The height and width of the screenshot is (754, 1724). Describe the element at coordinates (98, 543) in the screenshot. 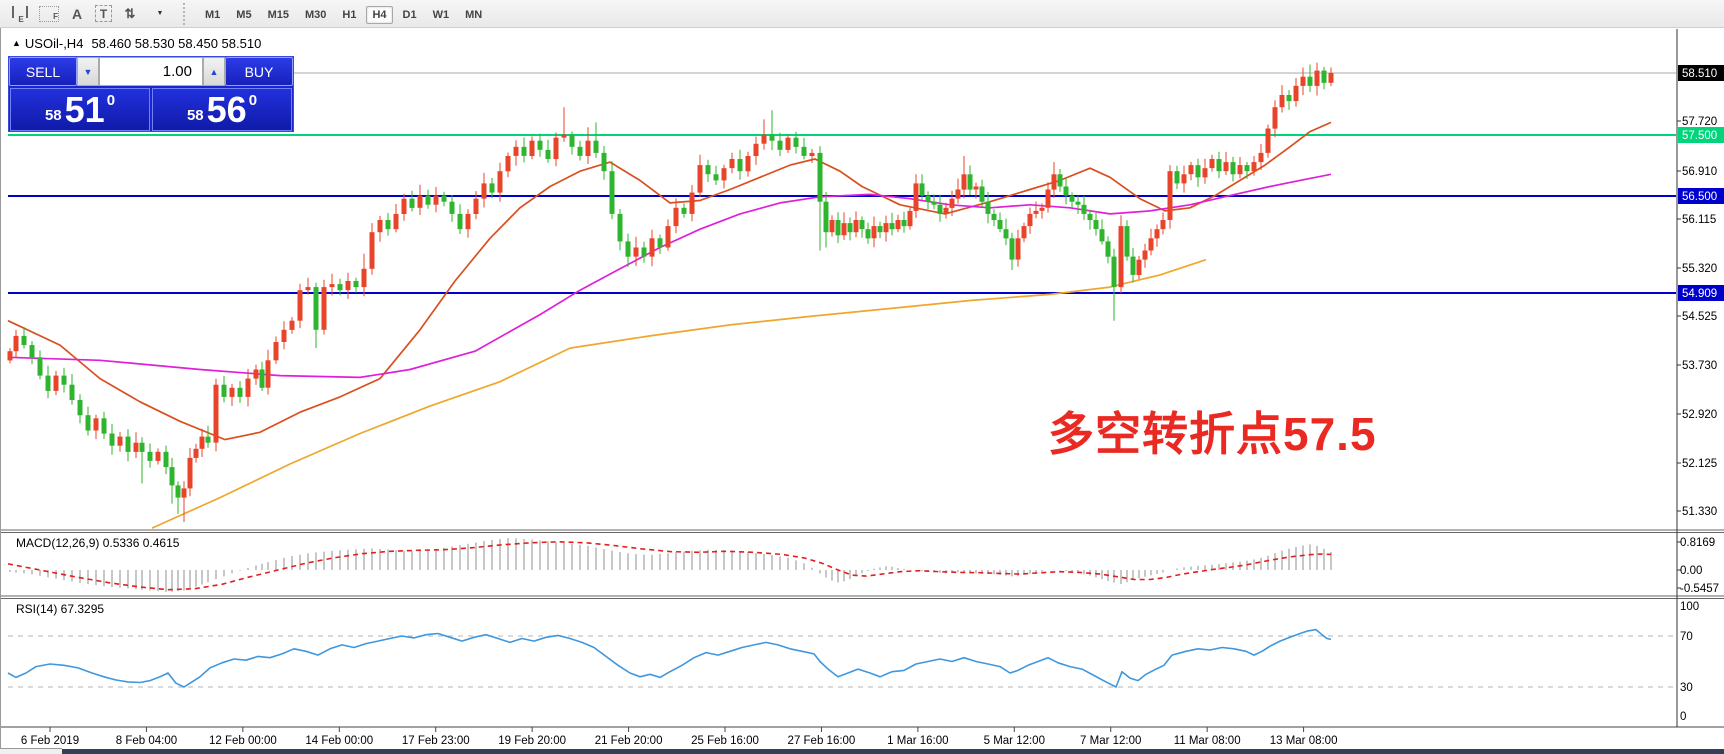

I see `macd-label: MACD(12,26,9) 0.5336 0.4615` at that location.